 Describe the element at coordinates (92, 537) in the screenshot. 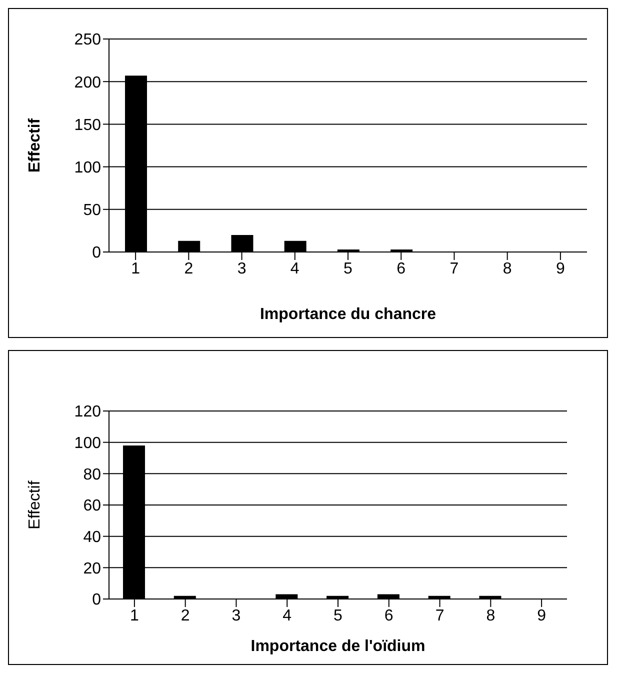

I see `y-tick-label: 40` at that location.